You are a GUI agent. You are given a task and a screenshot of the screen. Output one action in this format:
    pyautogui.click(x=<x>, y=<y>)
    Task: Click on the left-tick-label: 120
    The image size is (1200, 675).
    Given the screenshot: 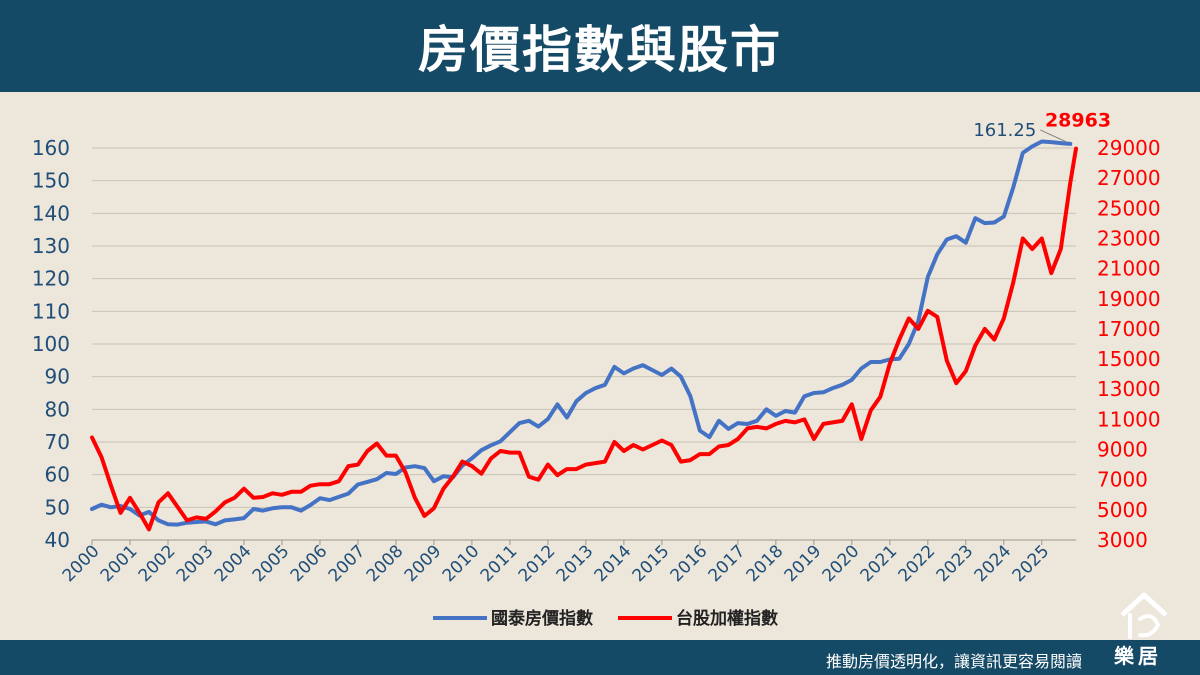 What is the action you would take?
    pyautogui.click(x=51, y=279)
    